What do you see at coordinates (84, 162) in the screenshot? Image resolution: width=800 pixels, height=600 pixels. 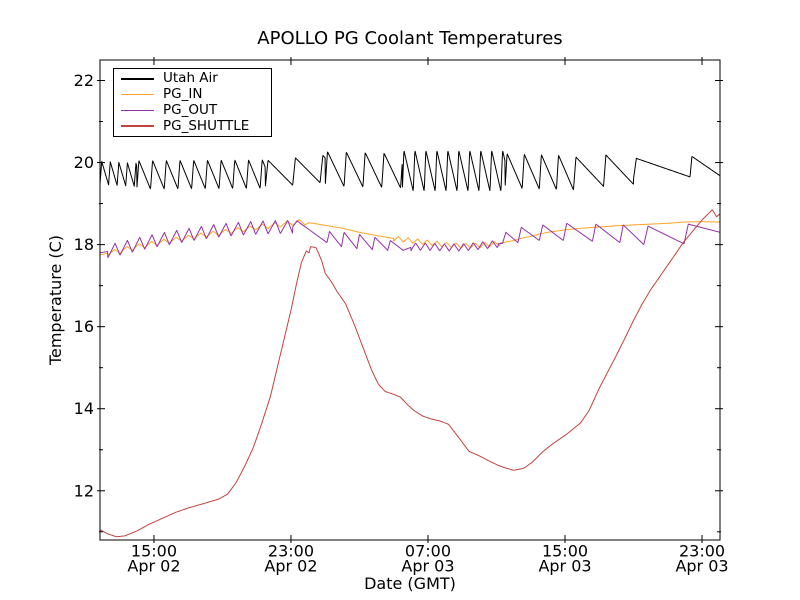 I see `y-tick-label: 20` at bounding box center [84, 162].